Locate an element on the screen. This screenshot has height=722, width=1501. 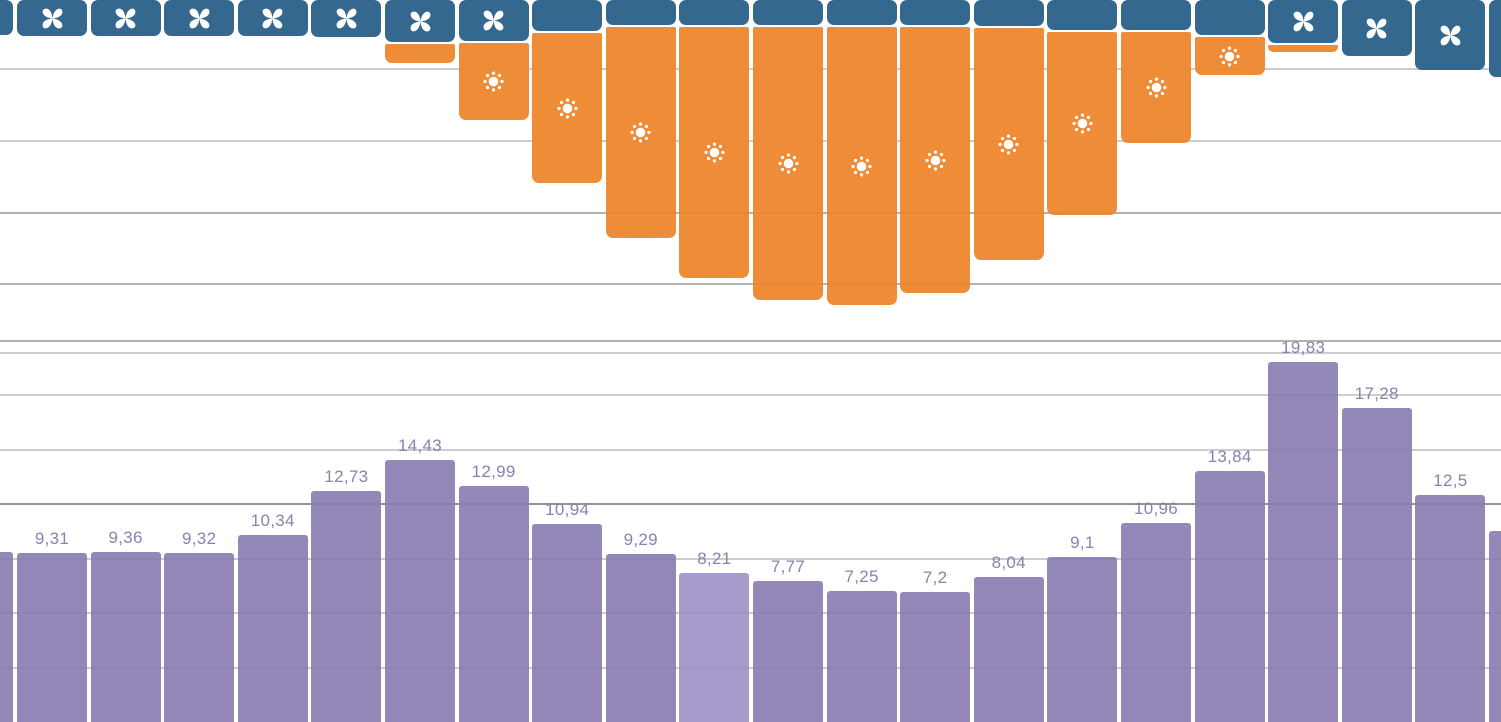
price-label: 13,84 is located at coordinates (1229, 456).